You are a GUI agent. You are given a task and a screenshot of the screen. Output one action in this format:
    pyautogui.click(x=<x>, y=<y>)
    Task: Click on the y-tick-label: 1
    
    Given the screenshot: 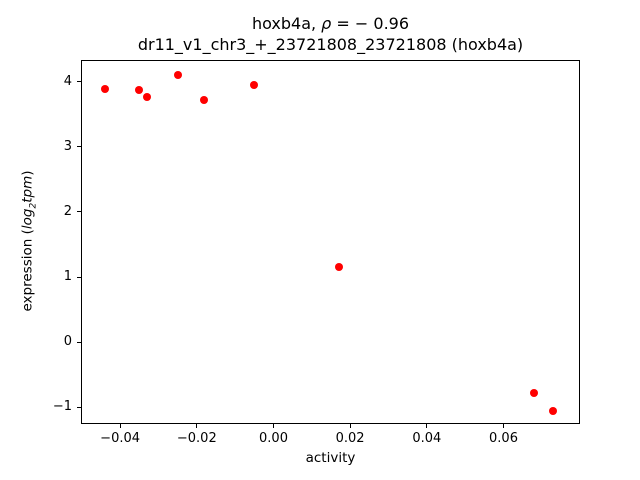 What is the action you would take?
    pyautogui.click(x=67, y=276)
    